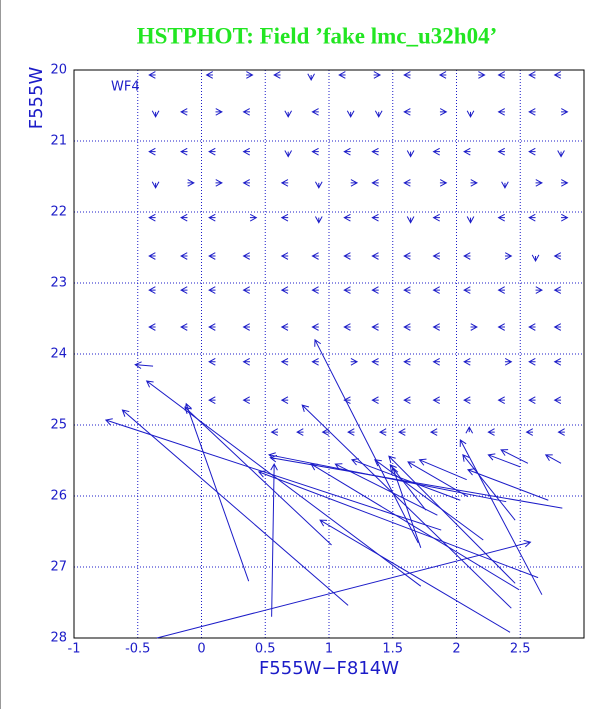 The width and height of the screenshot is (612, 709). I want to click on x-tick-label: -1, so click(74, 649).